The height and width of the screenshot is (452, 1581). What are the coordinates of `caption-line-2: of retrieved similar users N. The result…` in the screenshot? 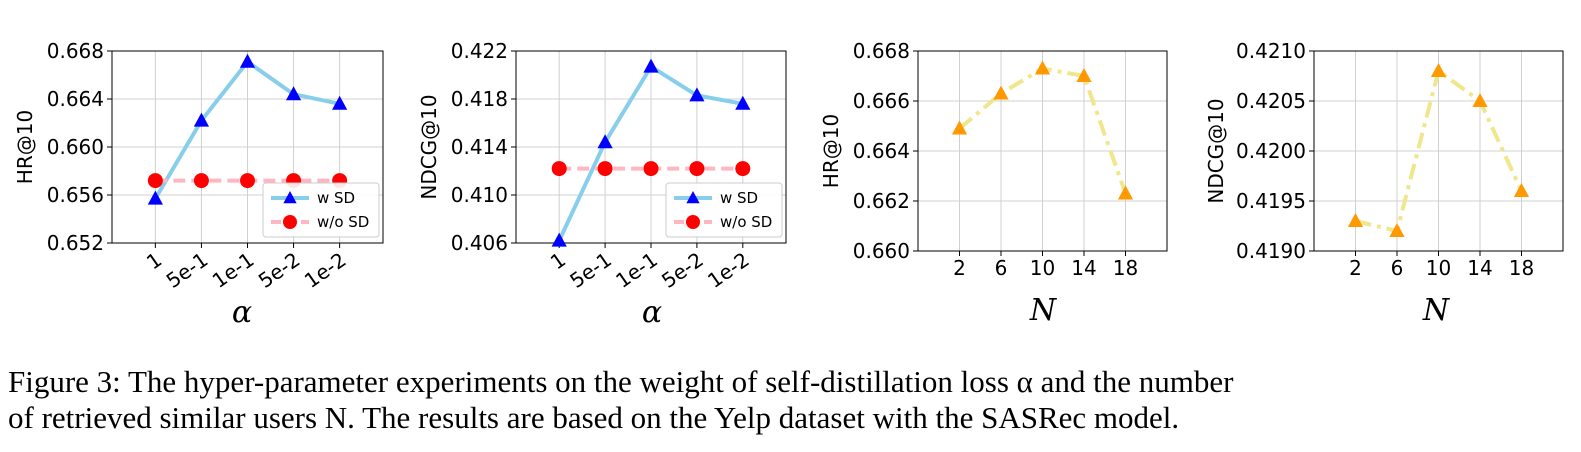 It's located at (594, 417).